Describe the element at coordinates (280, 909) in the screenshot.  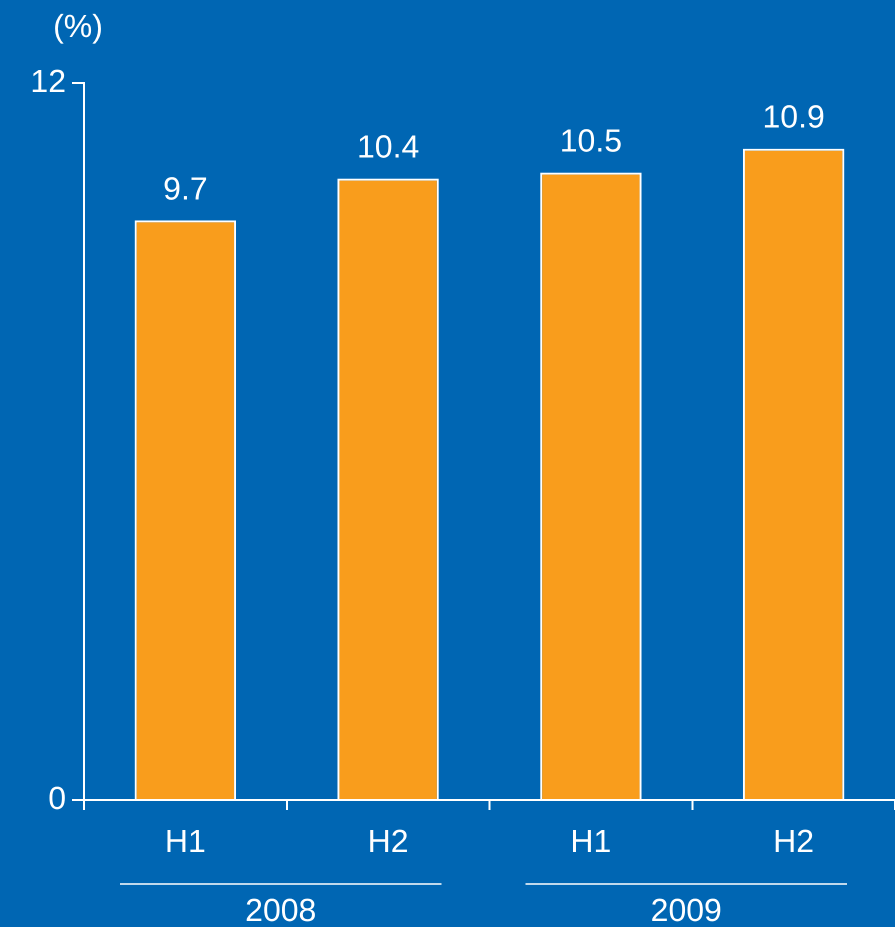
I see `text: 2008` at that location.